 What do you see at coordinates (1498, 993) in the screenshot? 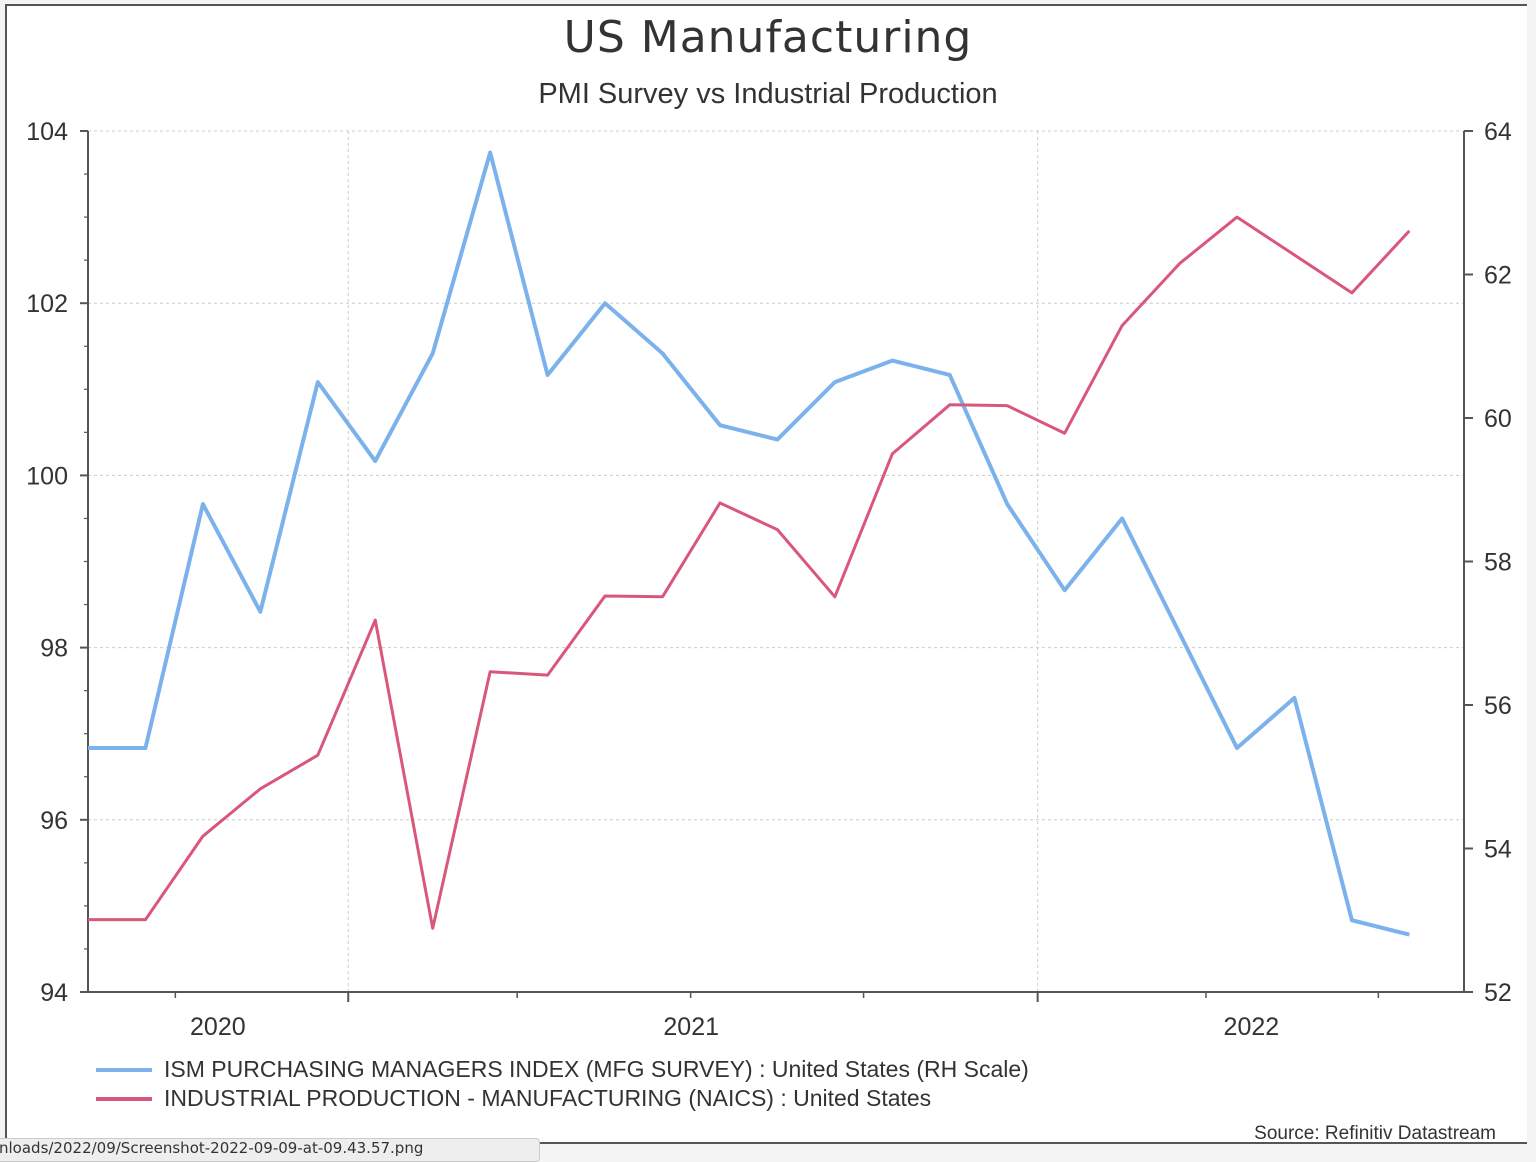
I see `right-tick-label: 52` at bounding box center [1498, 993].